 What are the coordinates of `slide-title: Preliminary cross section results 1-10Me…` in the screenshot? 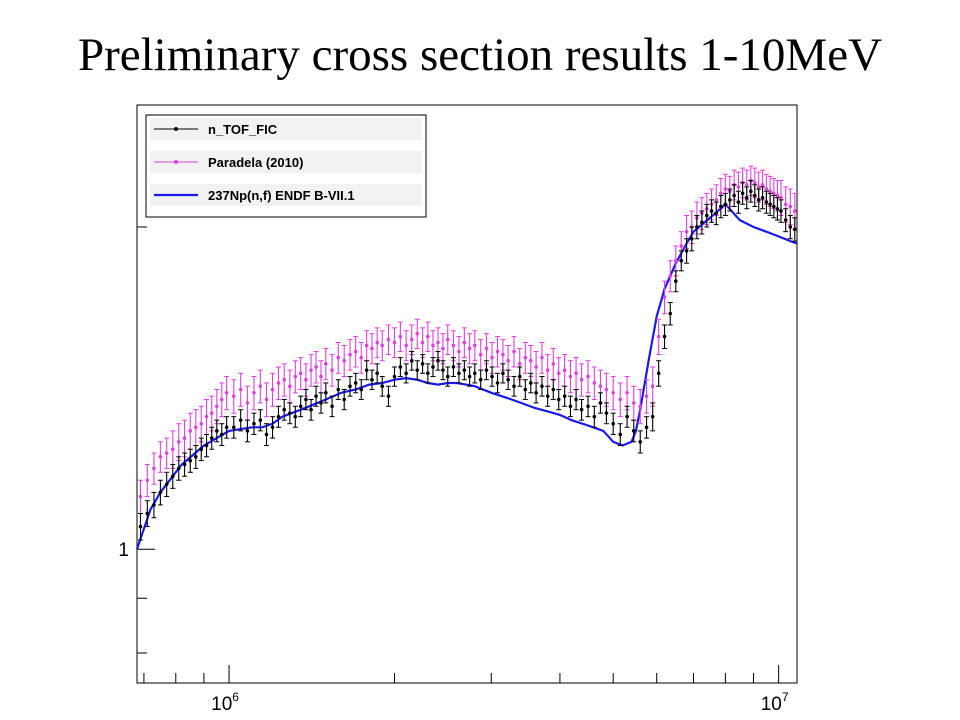 It's located at (480, 55).